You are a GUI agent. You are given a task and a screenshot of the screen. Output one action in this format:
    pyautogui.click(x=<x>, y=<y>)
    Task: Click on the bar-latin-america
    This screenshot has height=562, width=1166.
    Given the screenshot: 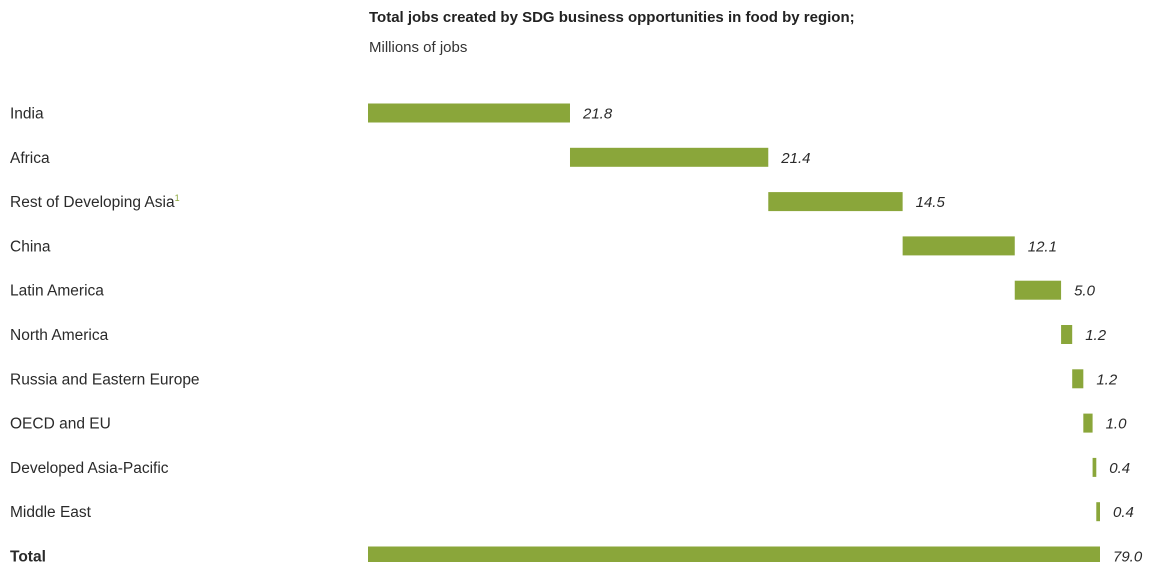 What is the action you would take?
    pyautogui.click(x=1038, y=290)
    